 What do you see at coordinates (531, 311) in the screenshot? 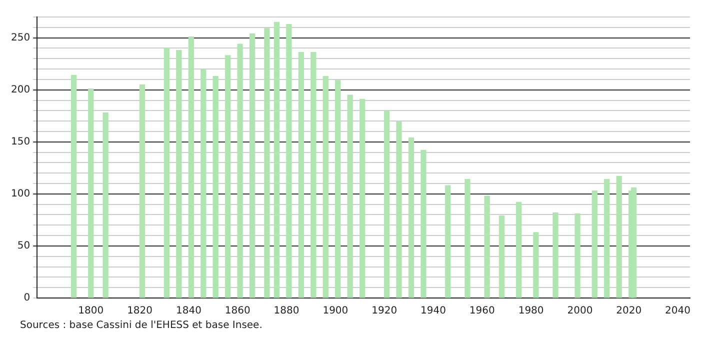
I see `x-tick-label: 1980` at bounding box center [531, 311].